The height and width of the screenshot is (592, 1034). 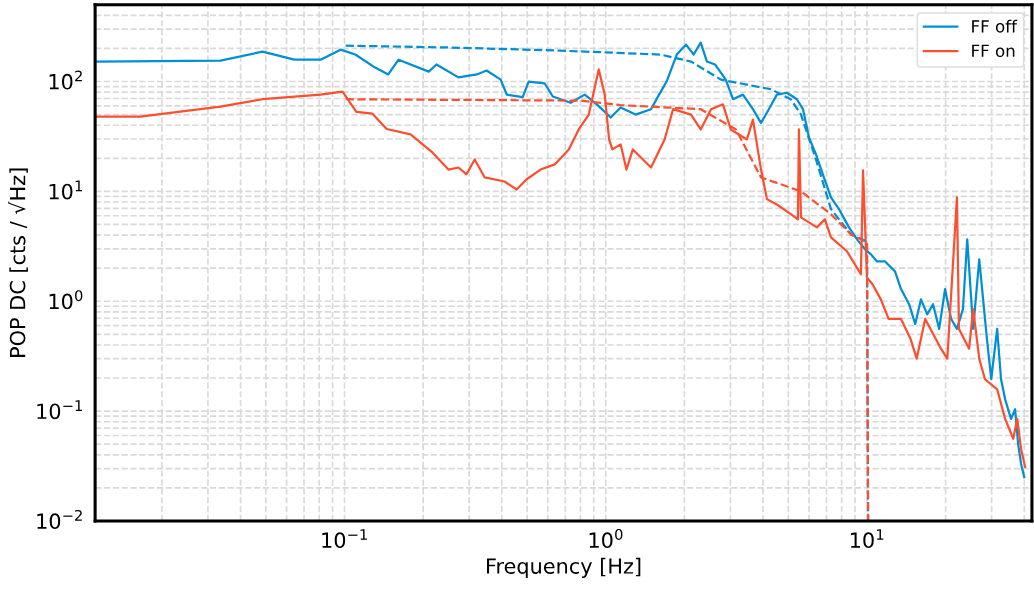 I want to click on y-tick-label: 10$^{0}$, so click(x=66, y=300).